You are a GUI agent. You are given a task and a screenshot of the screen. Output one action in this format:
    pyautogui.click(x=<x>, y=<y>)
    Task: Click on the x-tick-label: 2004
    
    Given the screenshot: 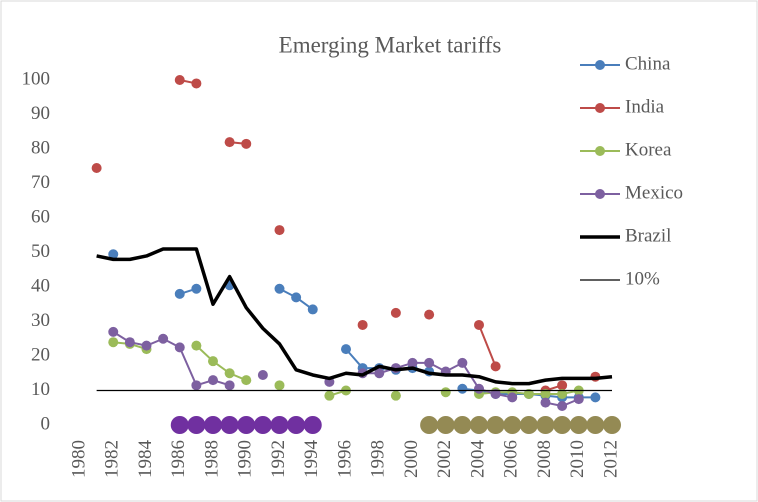 What is the action you would take?
    pyautogui.click(x=477, y=459)
    